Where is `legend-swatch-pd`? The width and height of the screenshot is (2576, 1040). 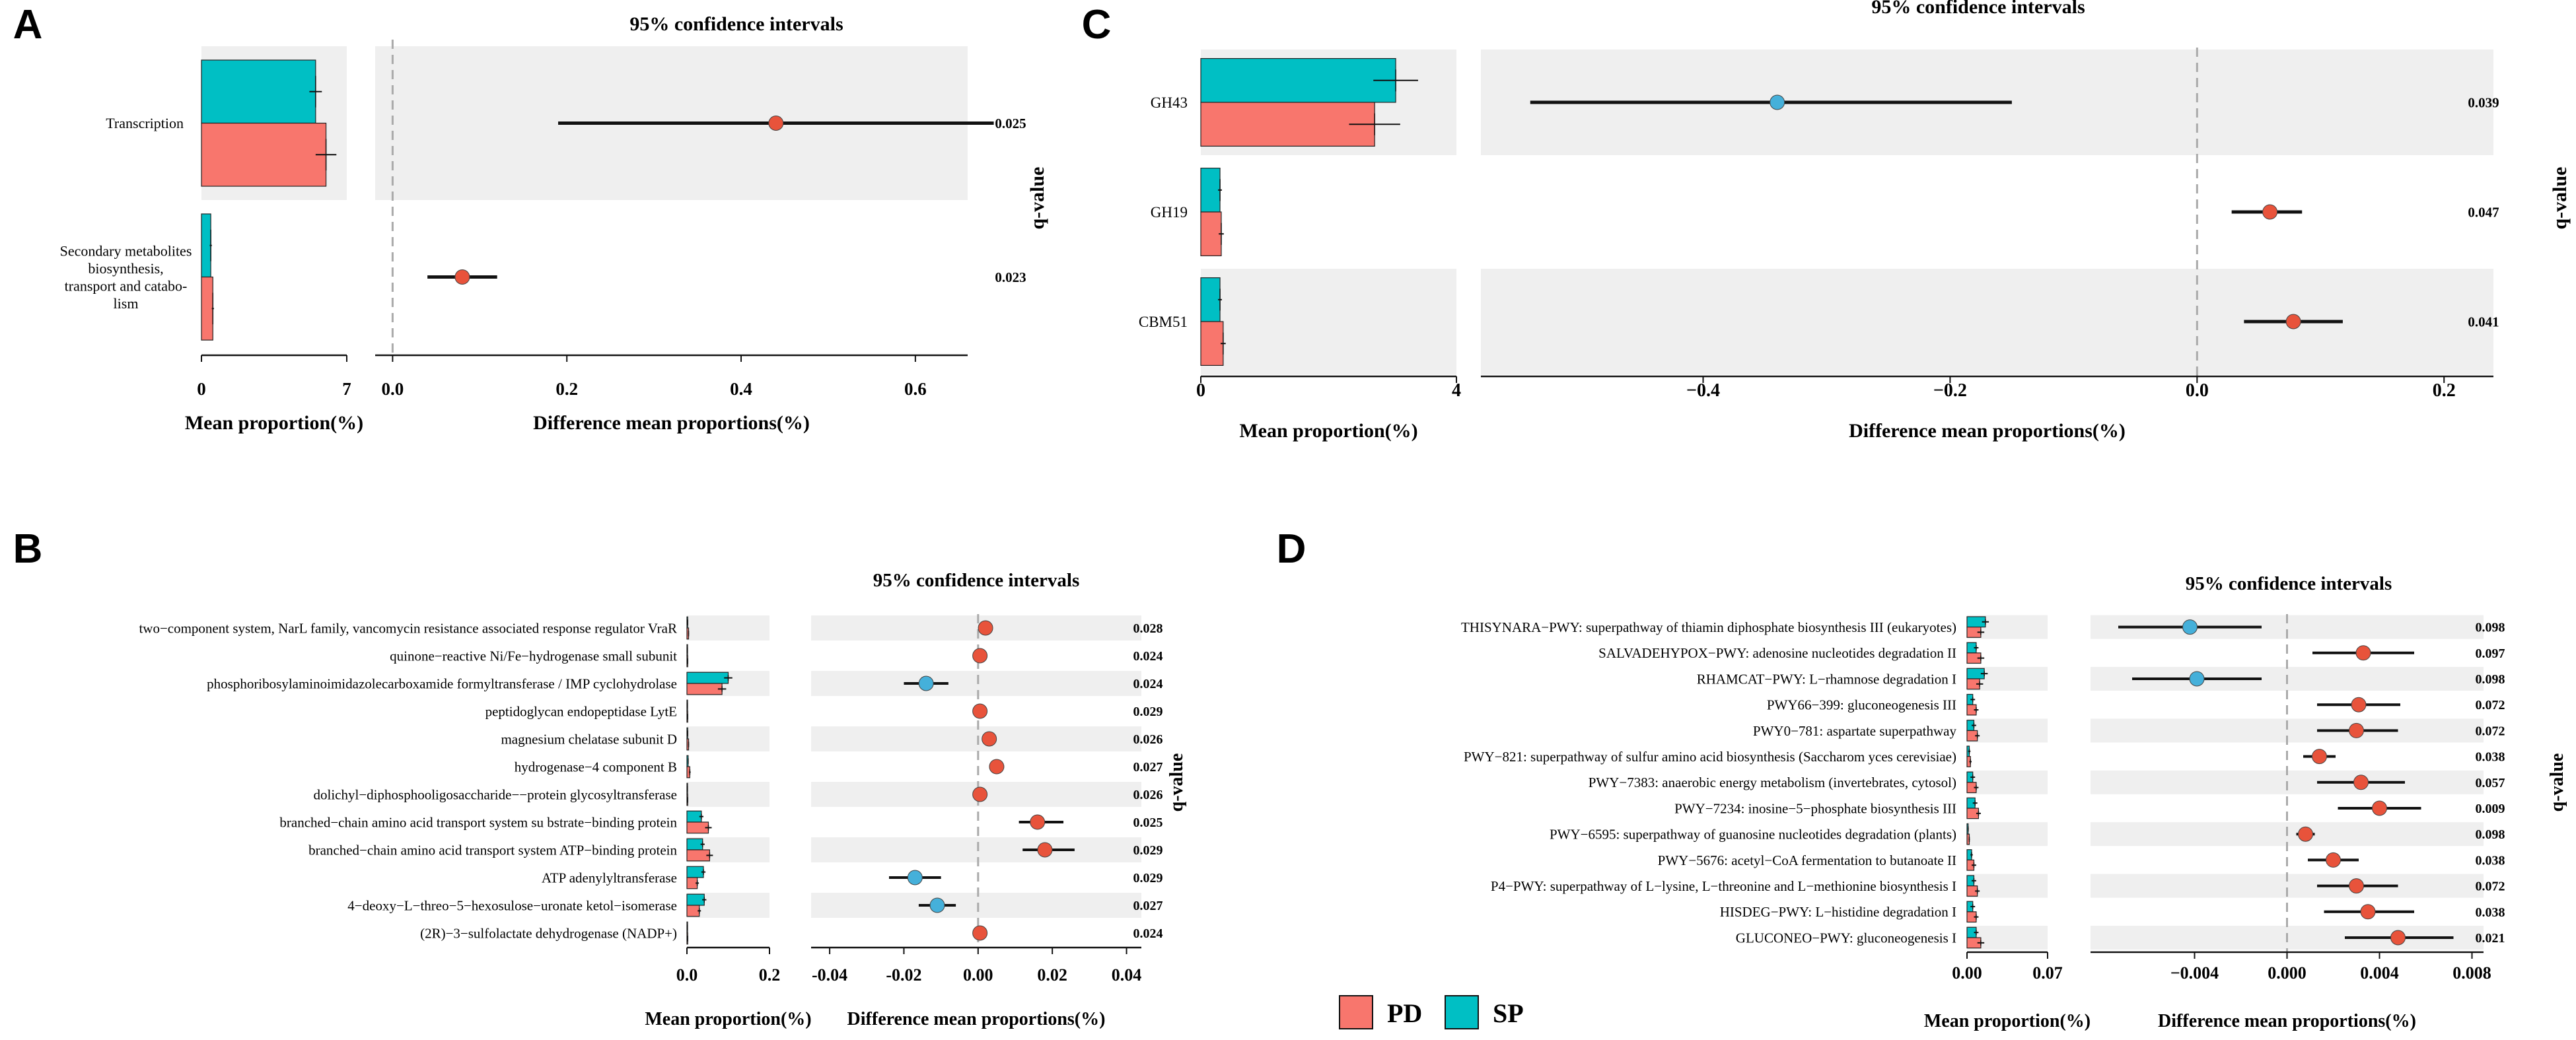
legend-swatch-pd is located at coordinates (1356, 1012).